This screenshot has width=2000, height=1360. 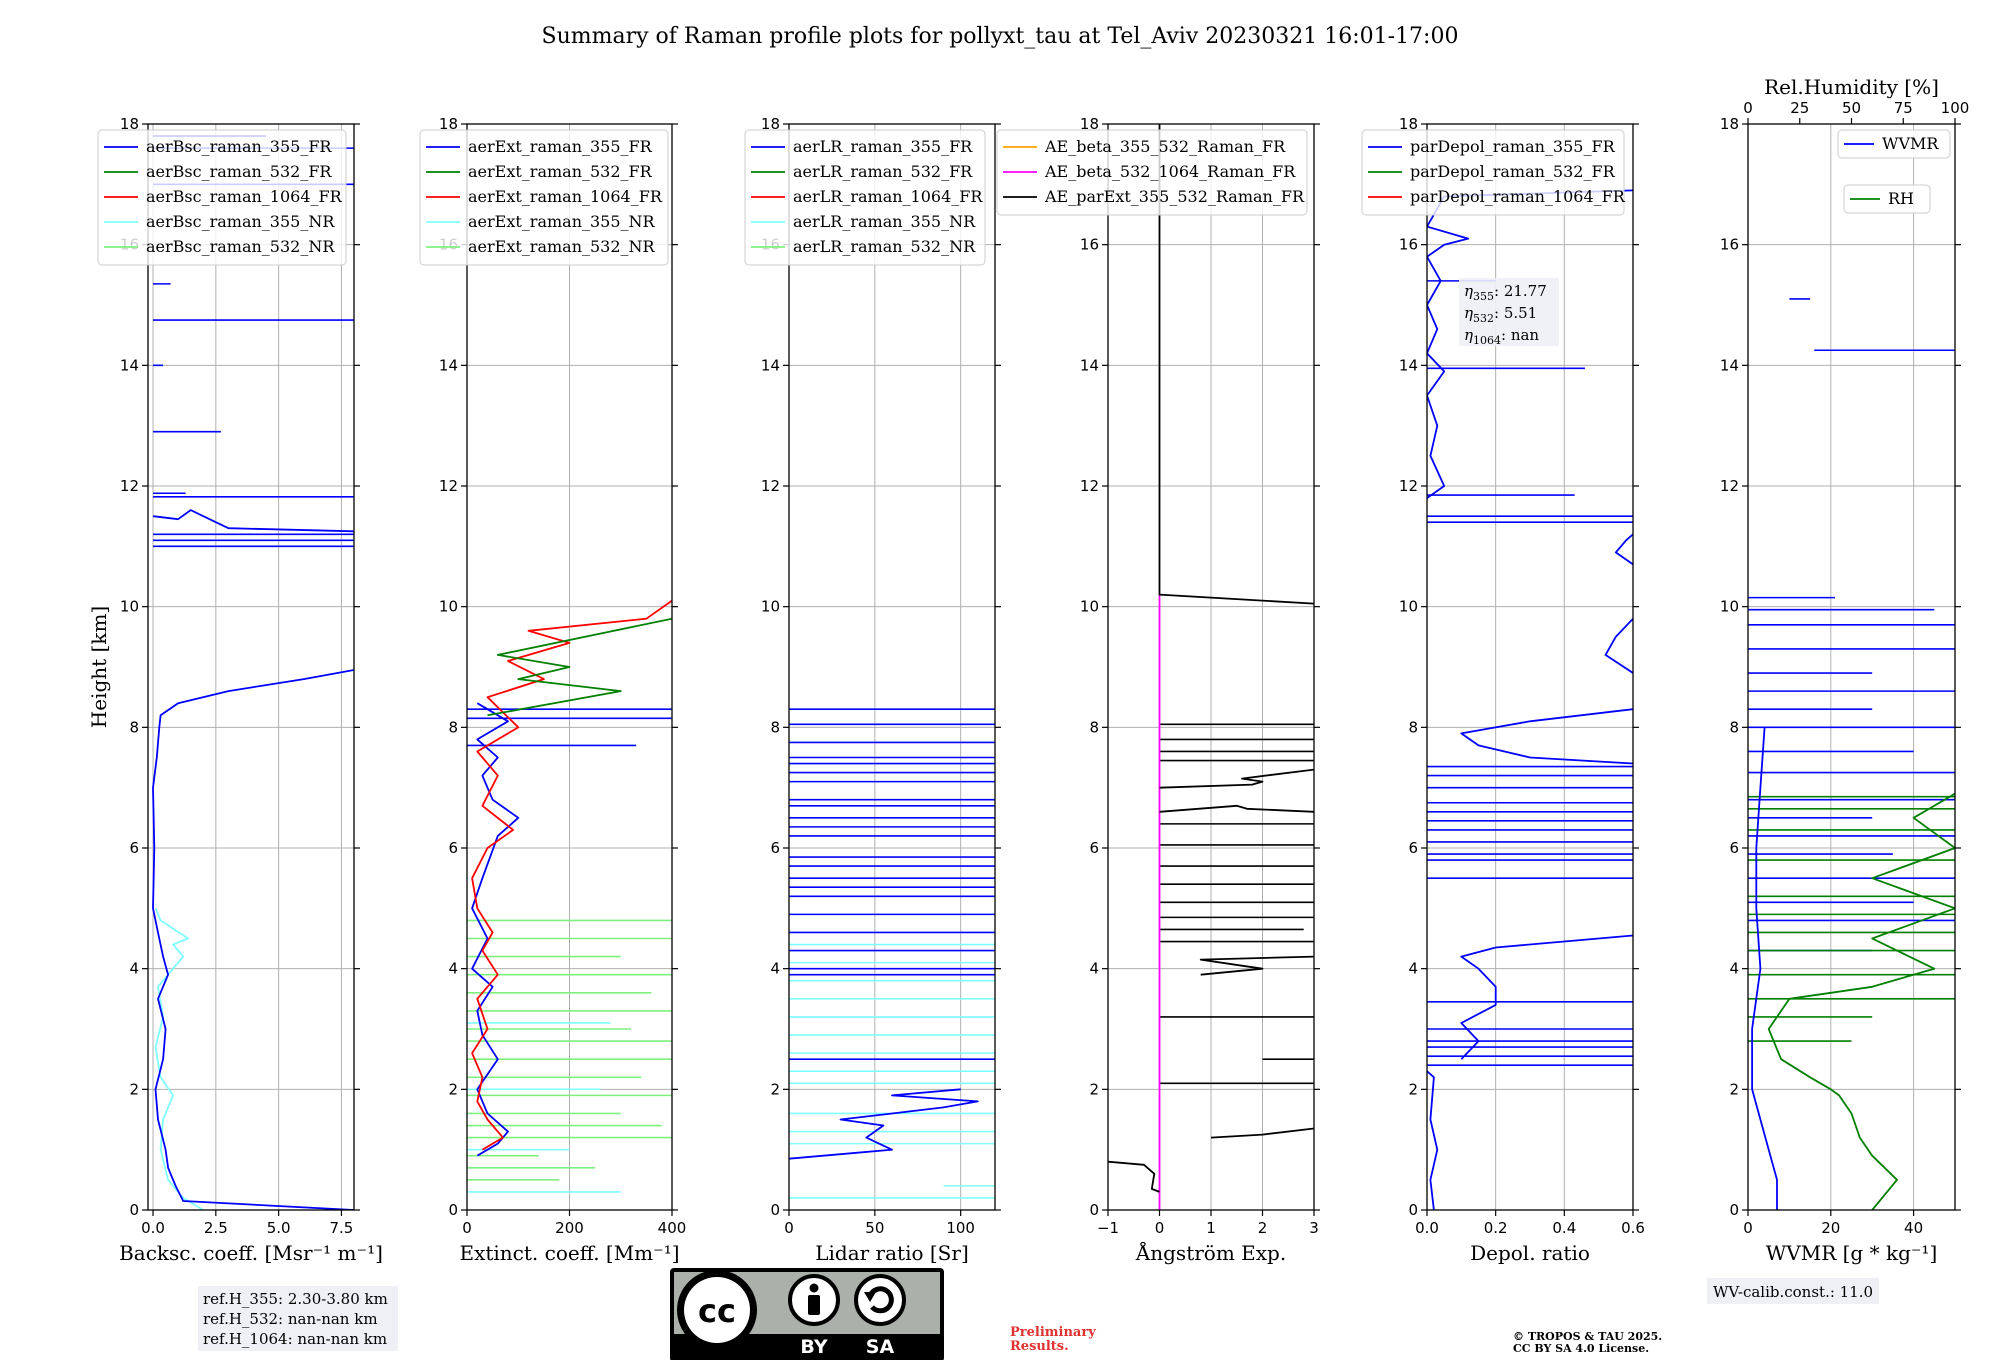 I want to click on legend-entry: aerLR_raman_355_NR, so click(x=884, y=221).